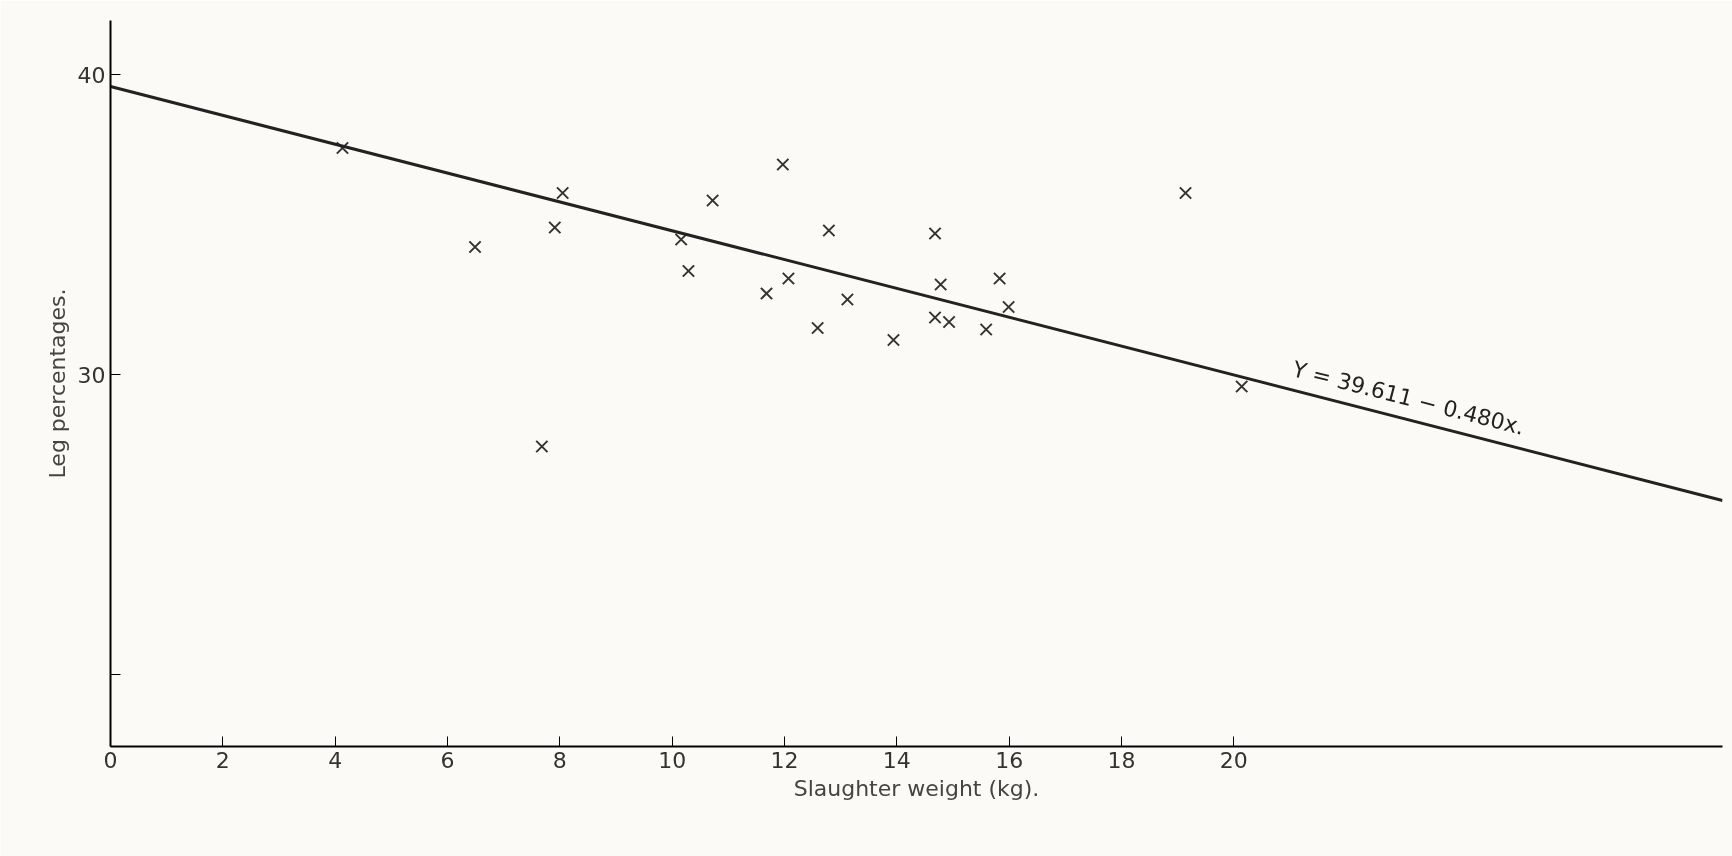 This screenshot has height=856, width=1732. I want to click on x-tick-label: 0, so click(110, 760).